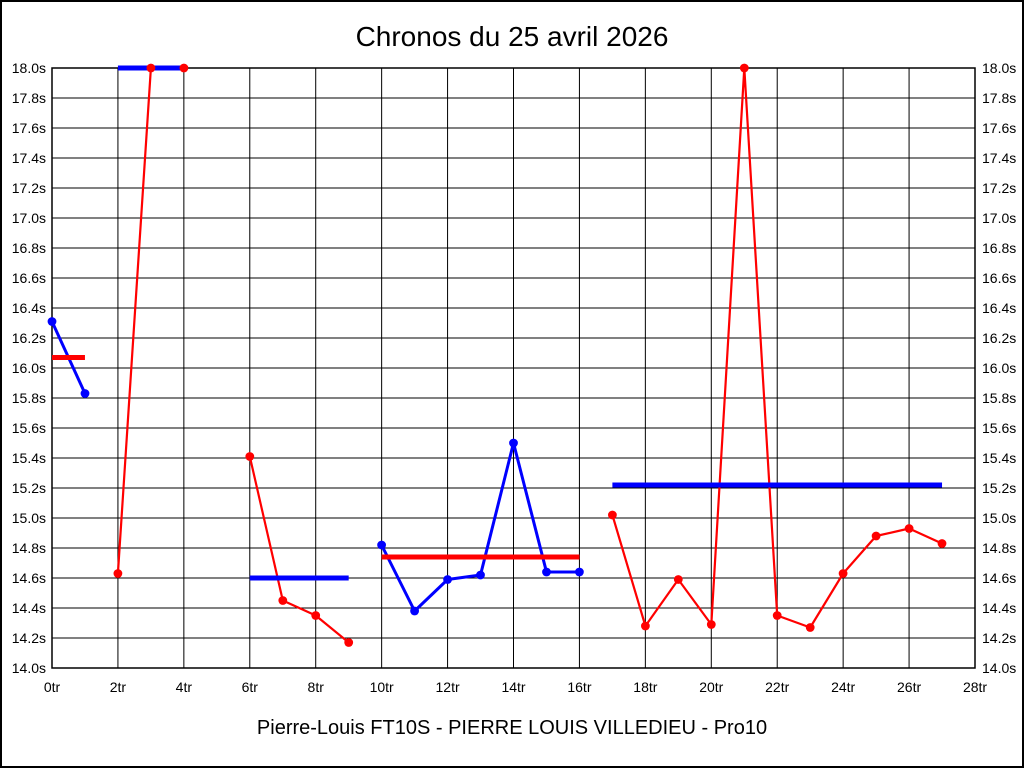 The width and height of the screenshot is (1024, 768). I want to click on y-axis-tick-label-right: 14.2s, so click(999, 638).